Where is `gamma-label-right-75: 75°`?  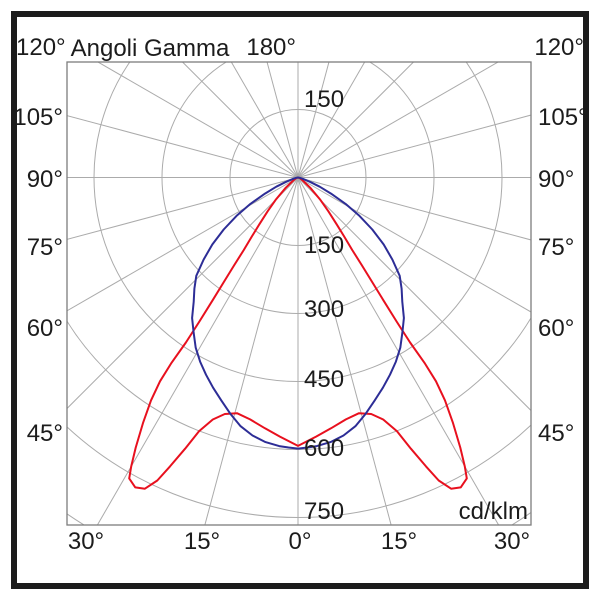
gamma-label-right-75: 75° is located at coordinates (556, 247).